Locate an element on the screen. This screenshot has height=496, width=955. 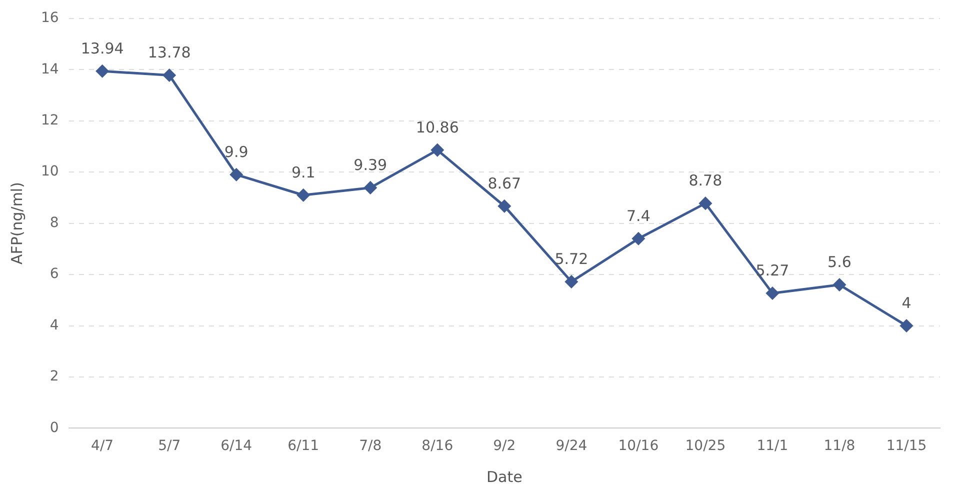
data-label: 13.78 is located at coordinates (169, 53).